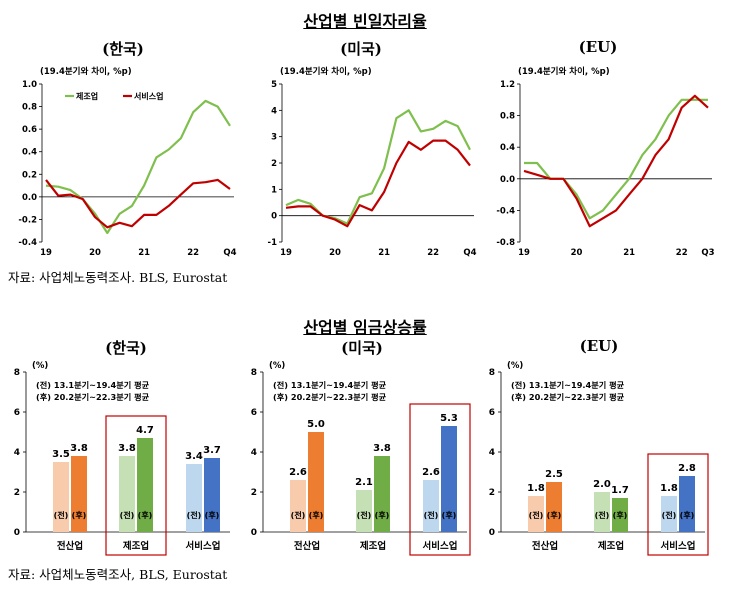  I want to click on section2-source: 자료: 사업체노동력조사, BLS, Eurostat, so click(118, 574).